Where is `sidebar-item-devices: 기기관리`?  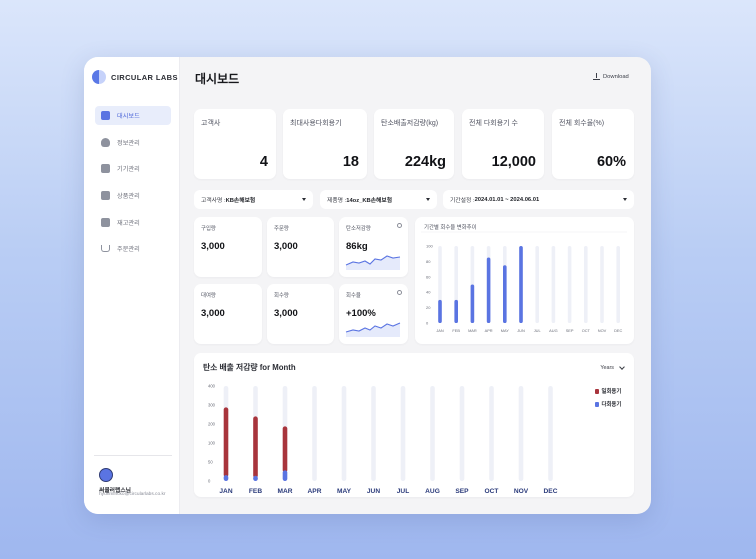 sidebar-item-devices: 기기관리 is located at coordinates (133, 168).